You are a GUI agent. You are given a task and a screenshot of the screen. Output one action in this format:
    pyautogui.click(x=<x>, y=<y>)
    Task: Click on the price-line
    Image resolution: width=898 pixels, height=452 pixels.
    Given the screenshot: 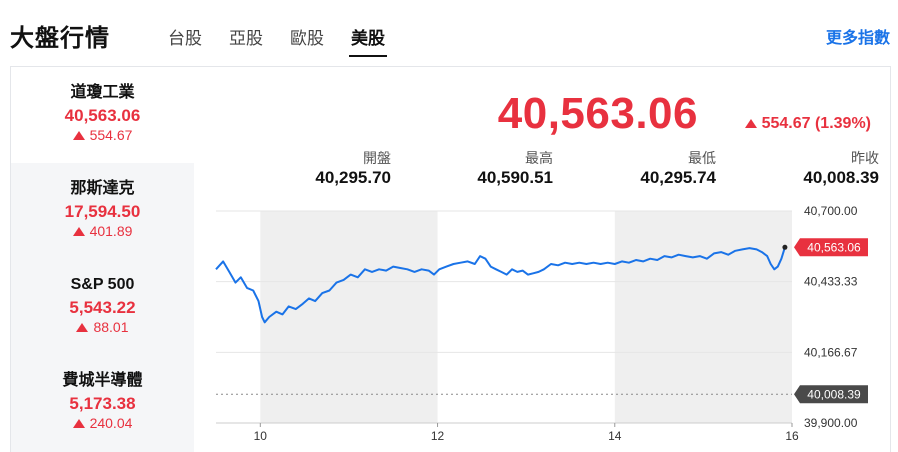 What is the action you would take?
    pyautogui.click(x=500, y=285)
    